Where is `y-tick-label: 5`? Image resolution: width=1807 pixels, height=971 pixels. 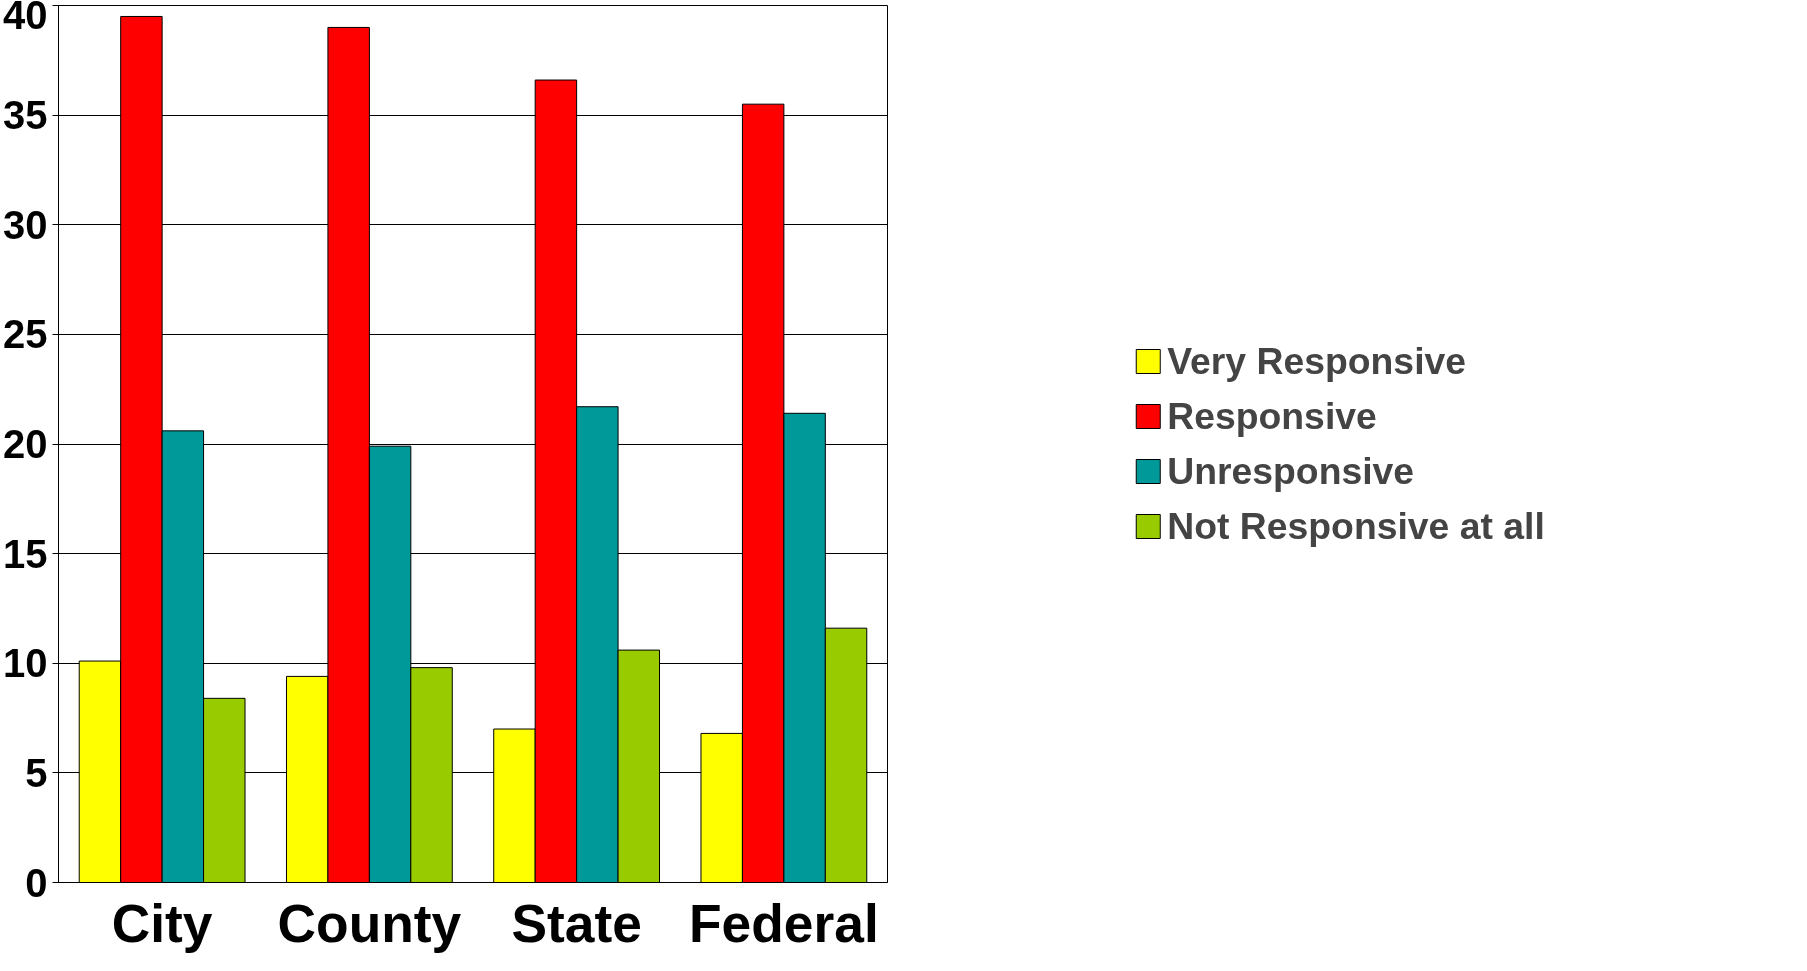 y-tick-label: 5 is located at coordinates (36, 772).